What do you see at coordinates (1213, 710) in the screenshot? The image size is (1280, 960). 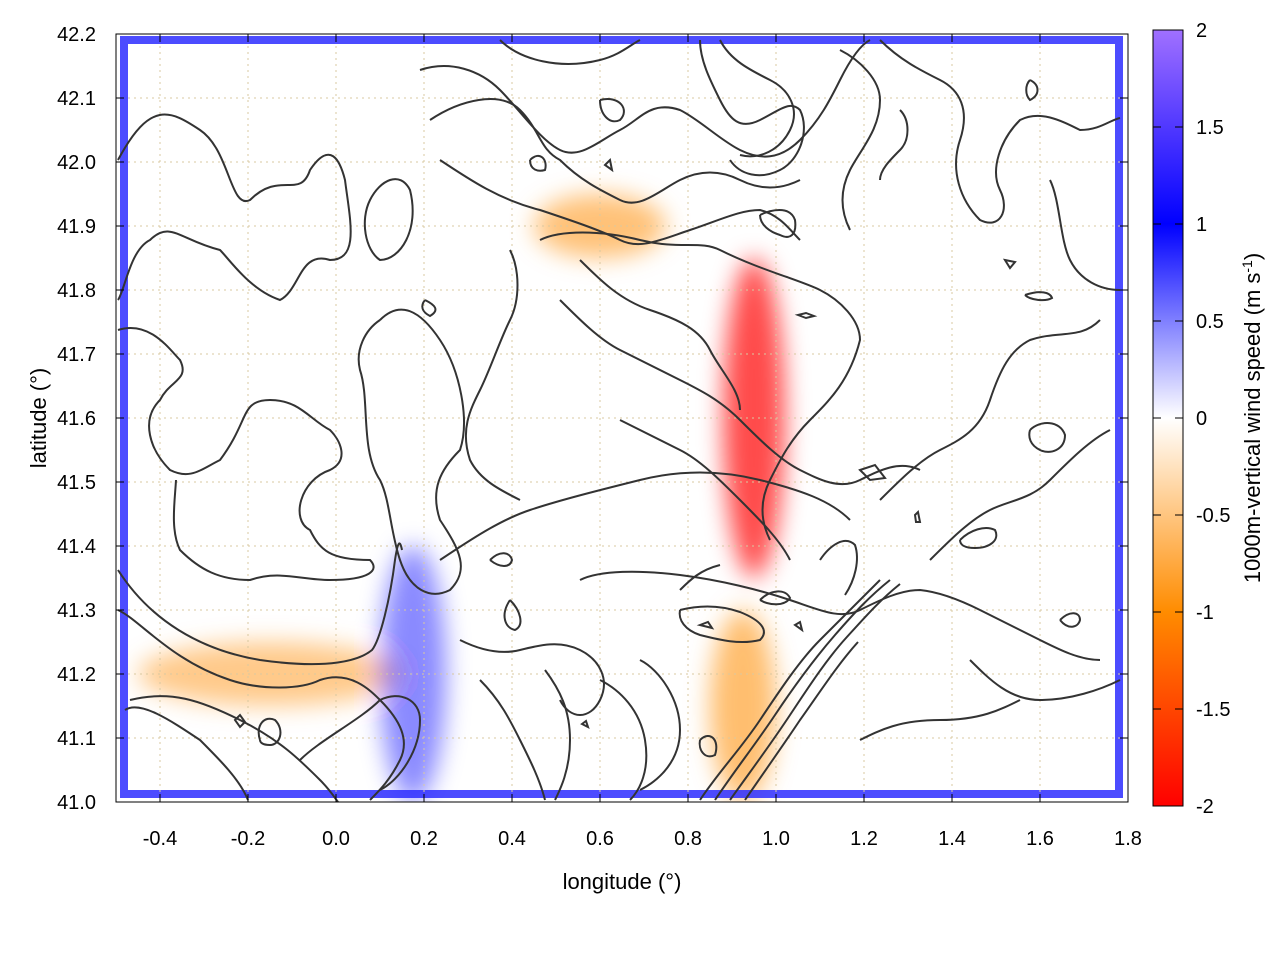 I see `colorbar-tick-label: -1.5` at bounding box center [1213, 710].